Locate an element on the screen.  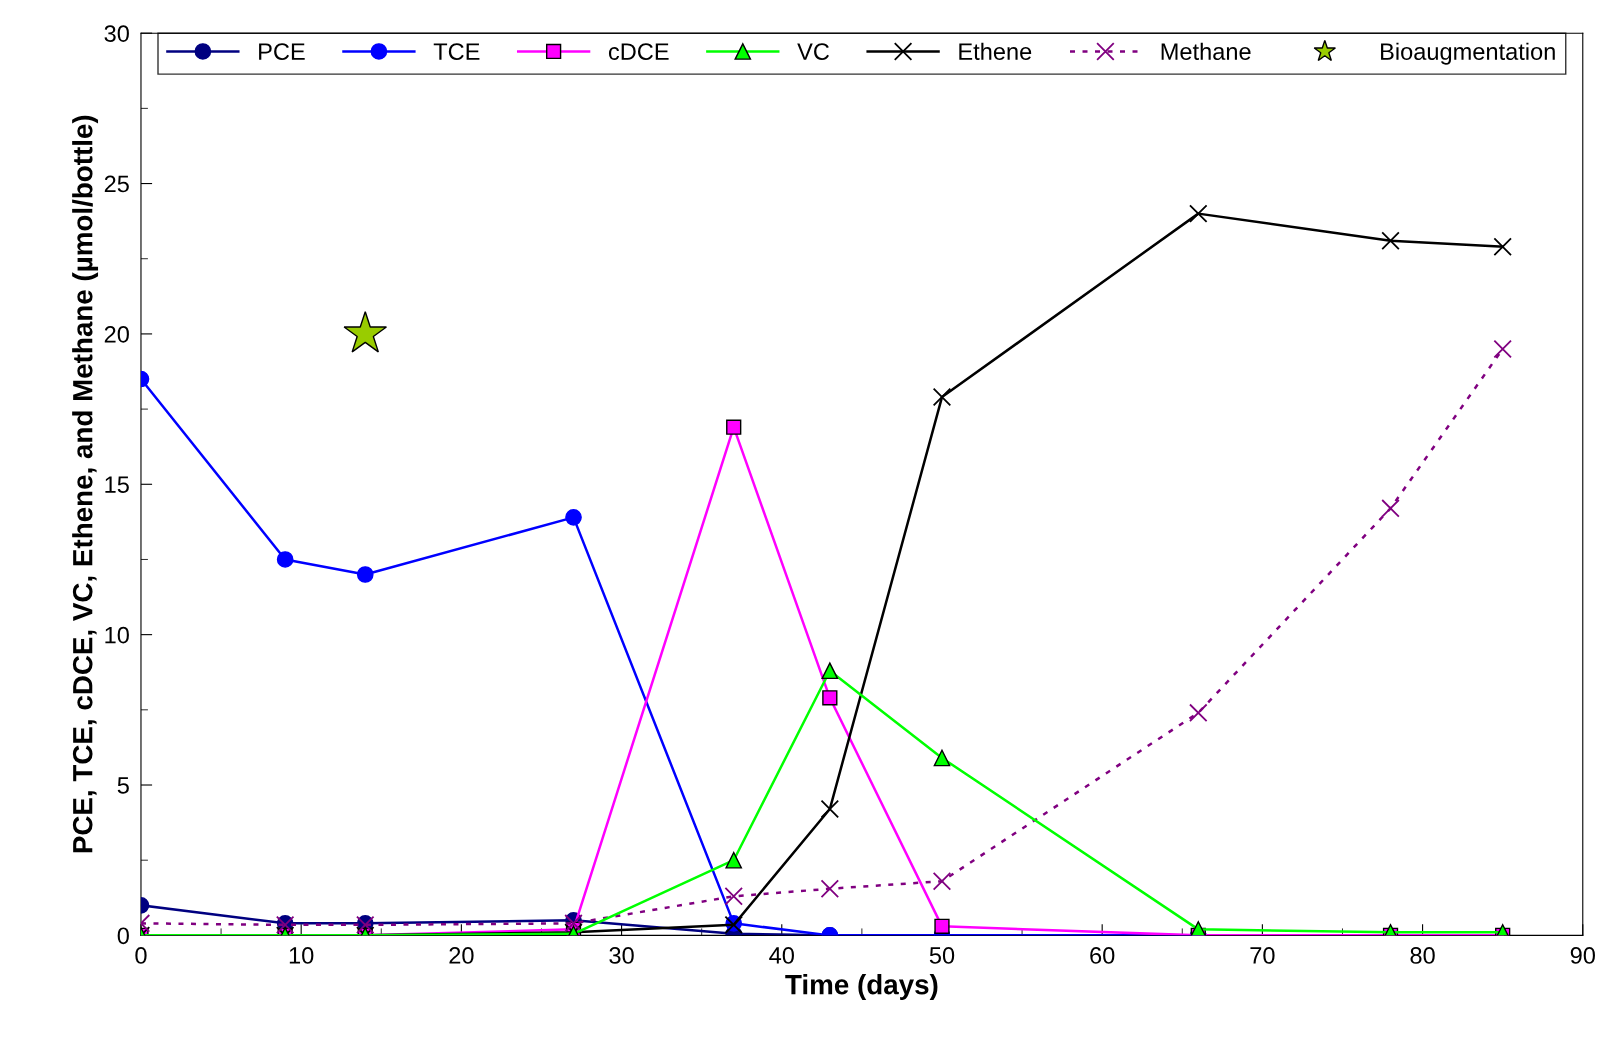
x-tick-label: 50 is located at coordinates (942, 955).